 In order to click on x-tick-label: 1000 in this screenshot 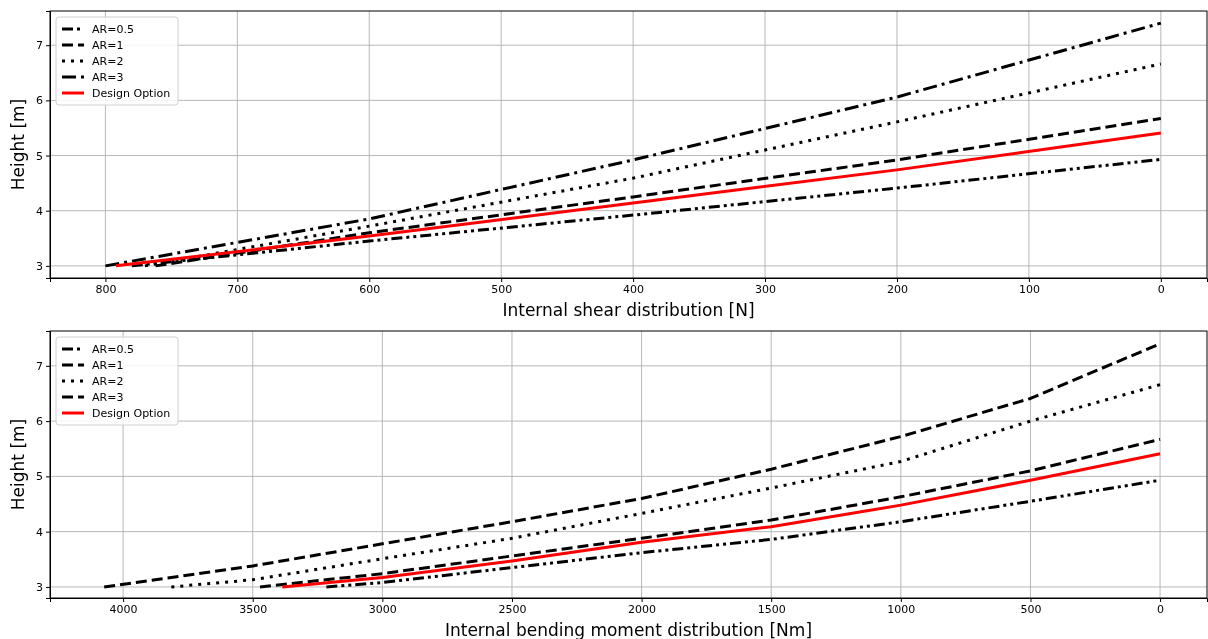, I will do `click(901, 609)`.